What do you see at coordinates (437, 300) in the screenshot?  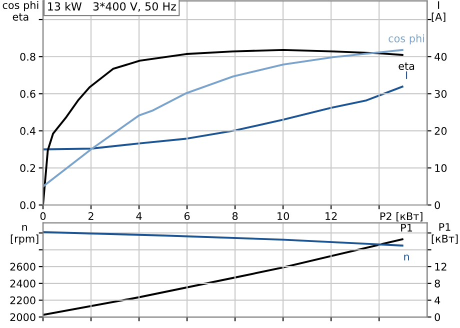 I see `y2-tick-label: 4` at bounding box center [437, 300].